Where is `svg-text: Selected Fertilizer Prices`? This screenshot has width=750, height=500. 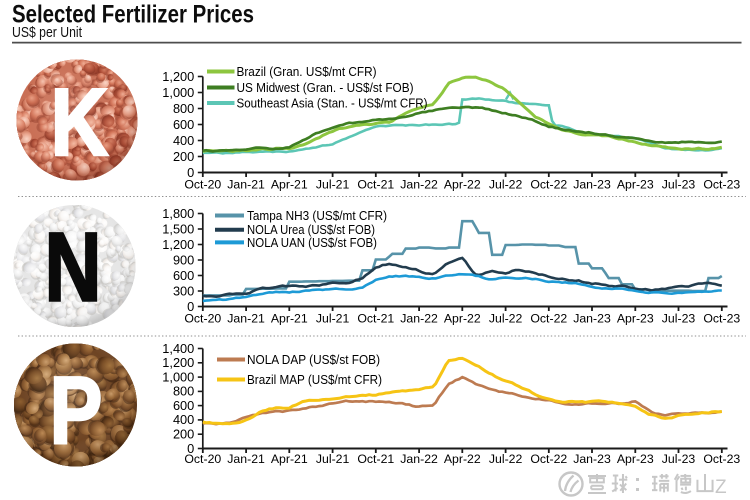
svg-text: Selected Fertilizer Prices is located at coordinates (133, 15).